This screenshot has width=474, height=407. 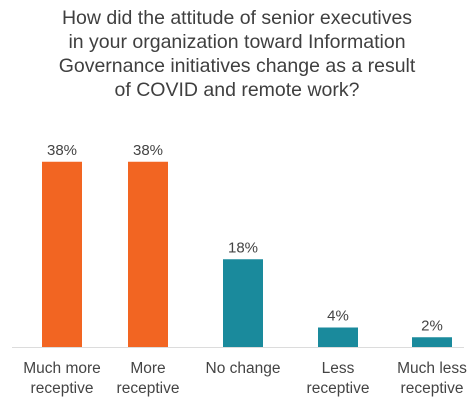 What do you see at coordinates (243, 368) in the screenshot?
I see `category-label-3-line-1: No change` at bounding box center [243, 368].